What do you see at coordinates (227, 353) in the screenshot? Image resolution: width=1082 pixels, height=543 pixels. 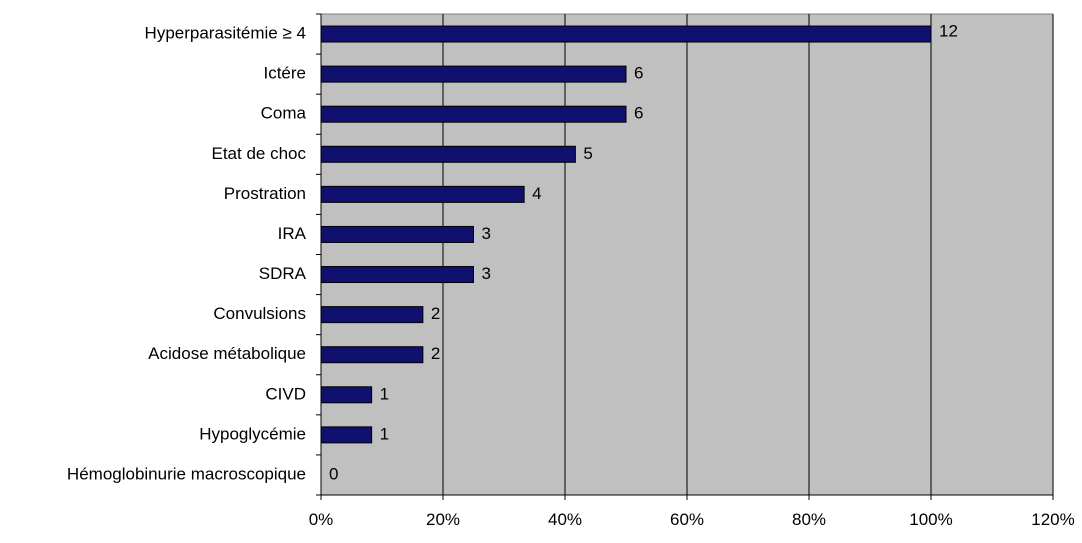 I see `category-label: Acidose métabolique` at bounding box center [227, 353].